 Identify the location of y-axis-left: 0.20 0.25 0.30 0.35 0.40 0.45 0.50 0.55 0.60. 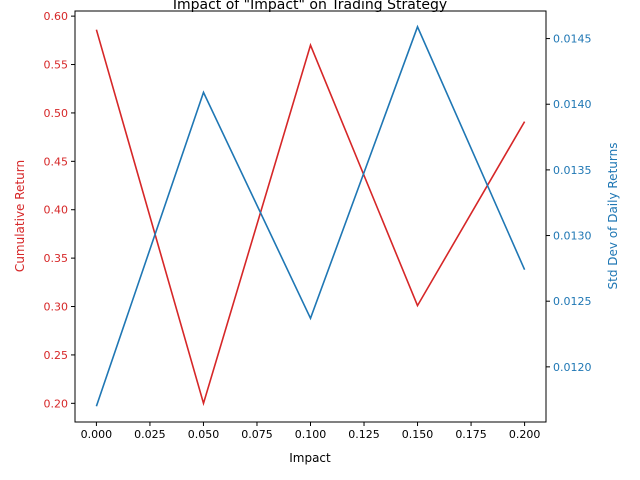
(59, 210).